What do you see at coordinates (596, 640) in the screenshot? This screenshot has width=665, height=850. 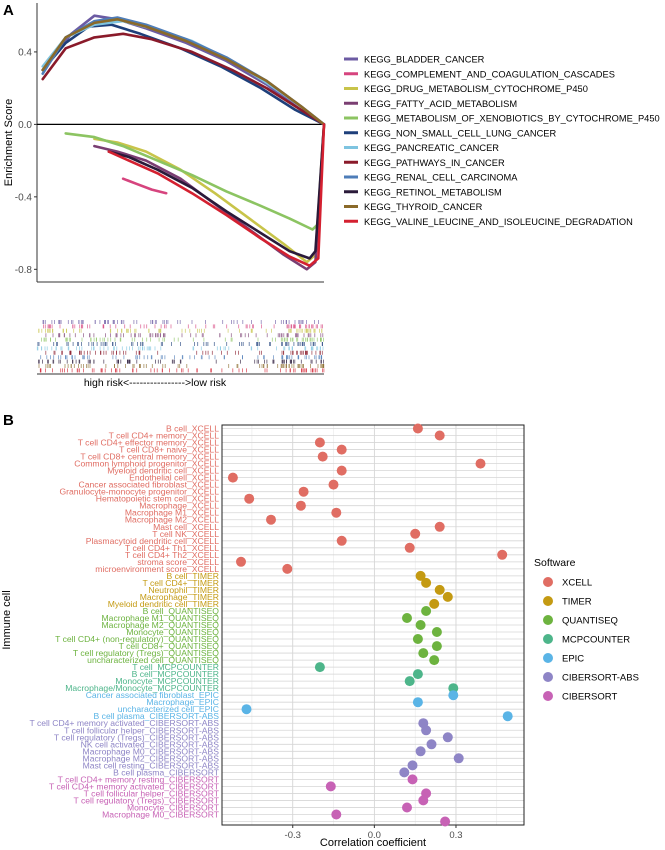 I see `legend-label: MCPCOUNTER` at bounding box center [596, 640].